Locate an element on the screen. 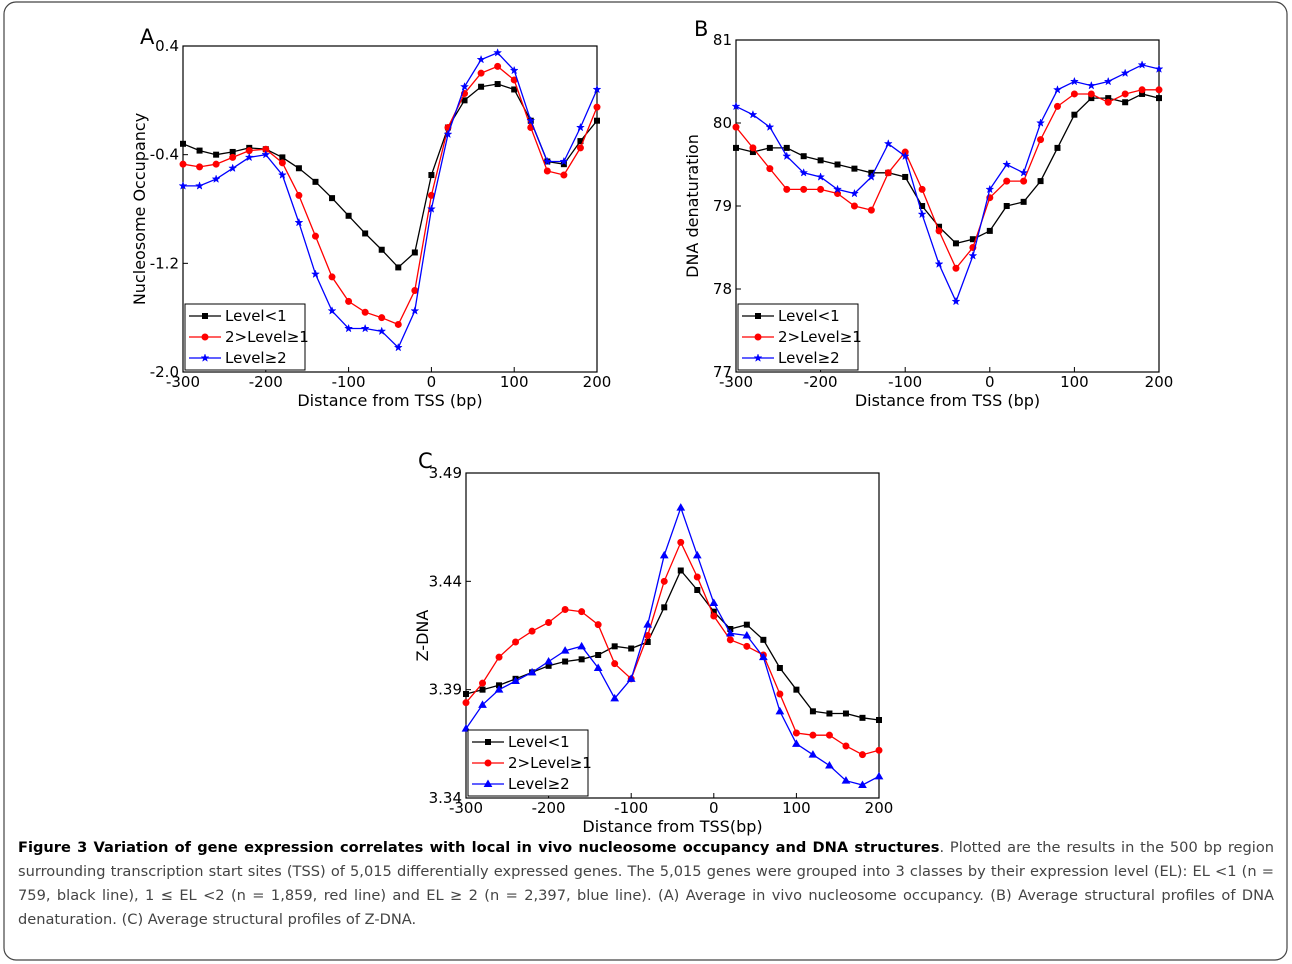 This screenshot has width=1292, height=964. y-tick-label: 0.4 is located at coordinates (167, 46).